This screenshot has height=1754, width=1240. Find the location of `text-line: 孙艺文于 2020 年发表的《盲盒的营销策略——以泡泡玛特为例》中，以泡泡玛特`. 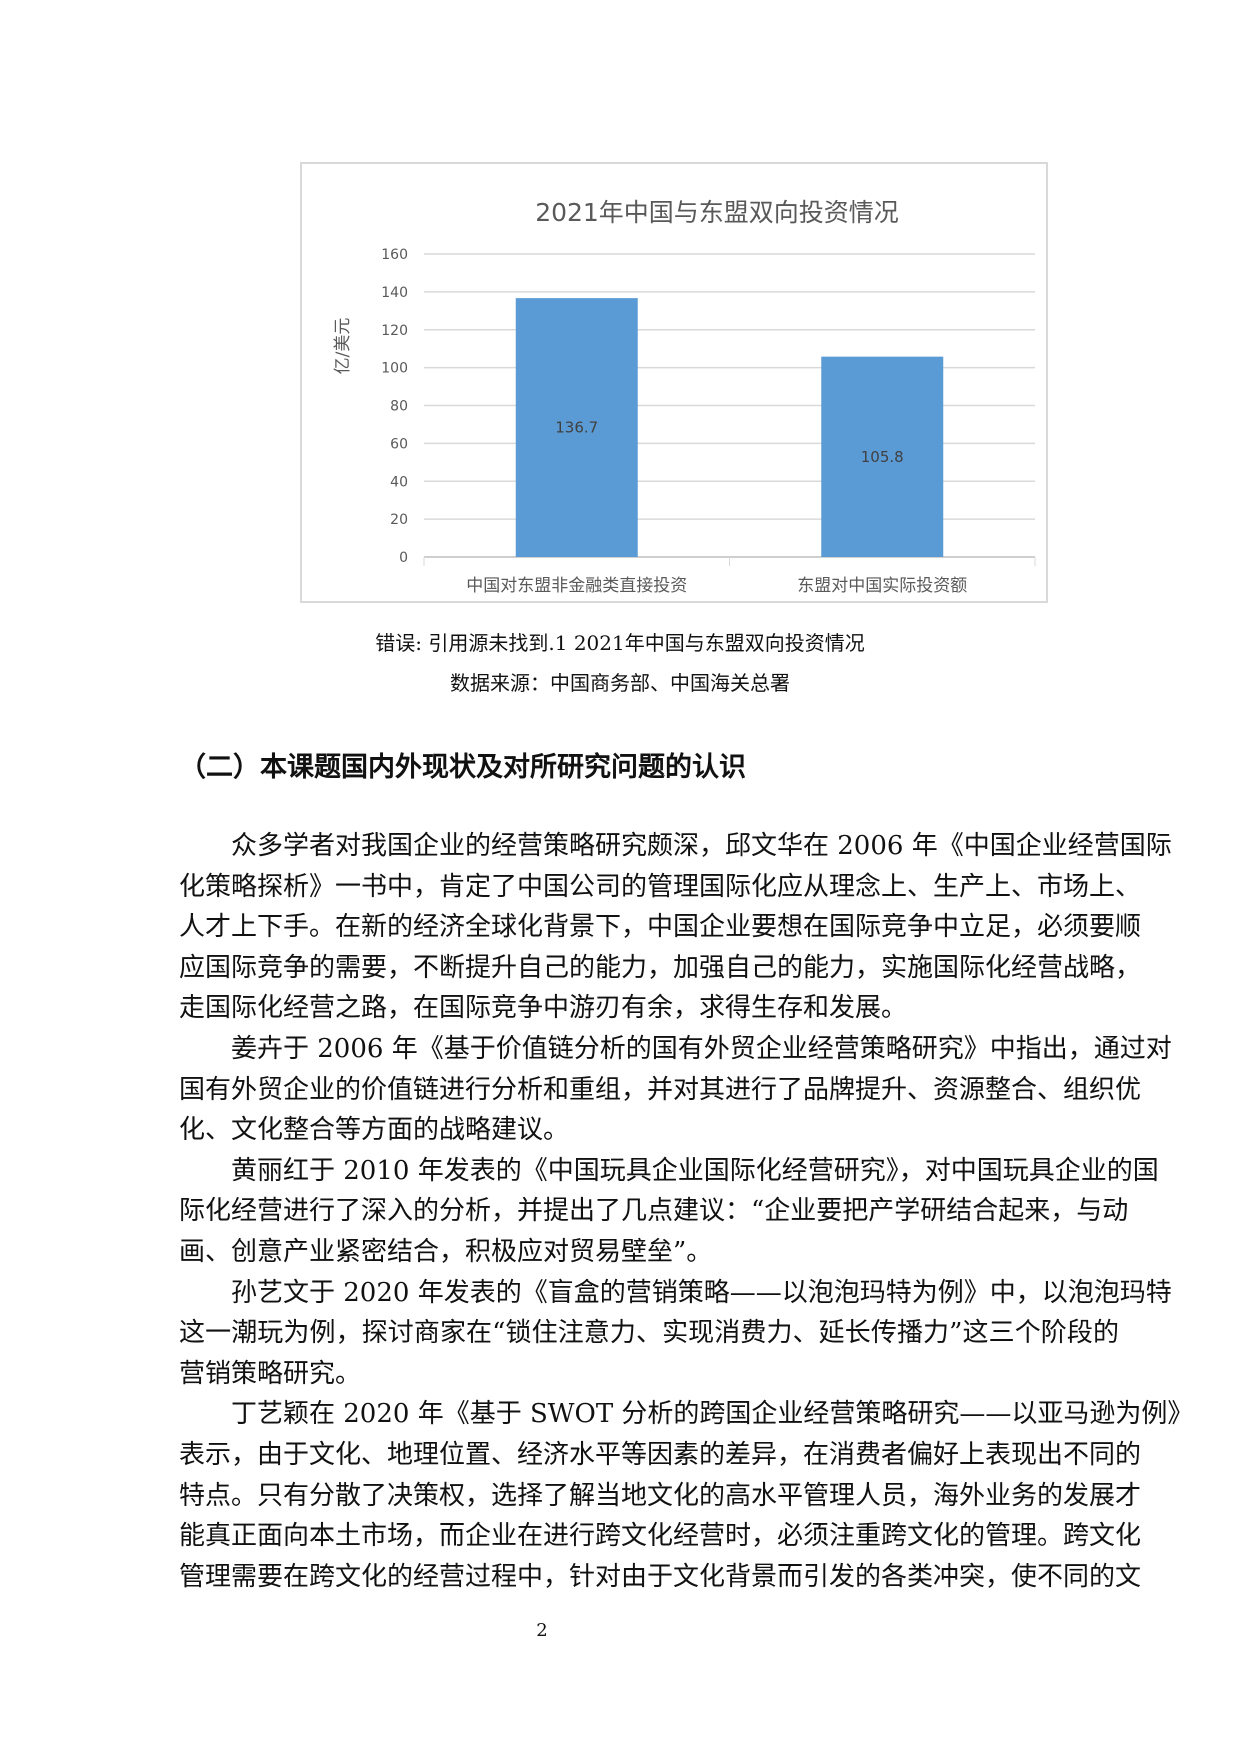

text-line: 孙艺文于 2020 年发表的《盲盒的营销策略——以泡泡玛特为例》中，以泡泡玛特 is located at coordinates (701, 1292).